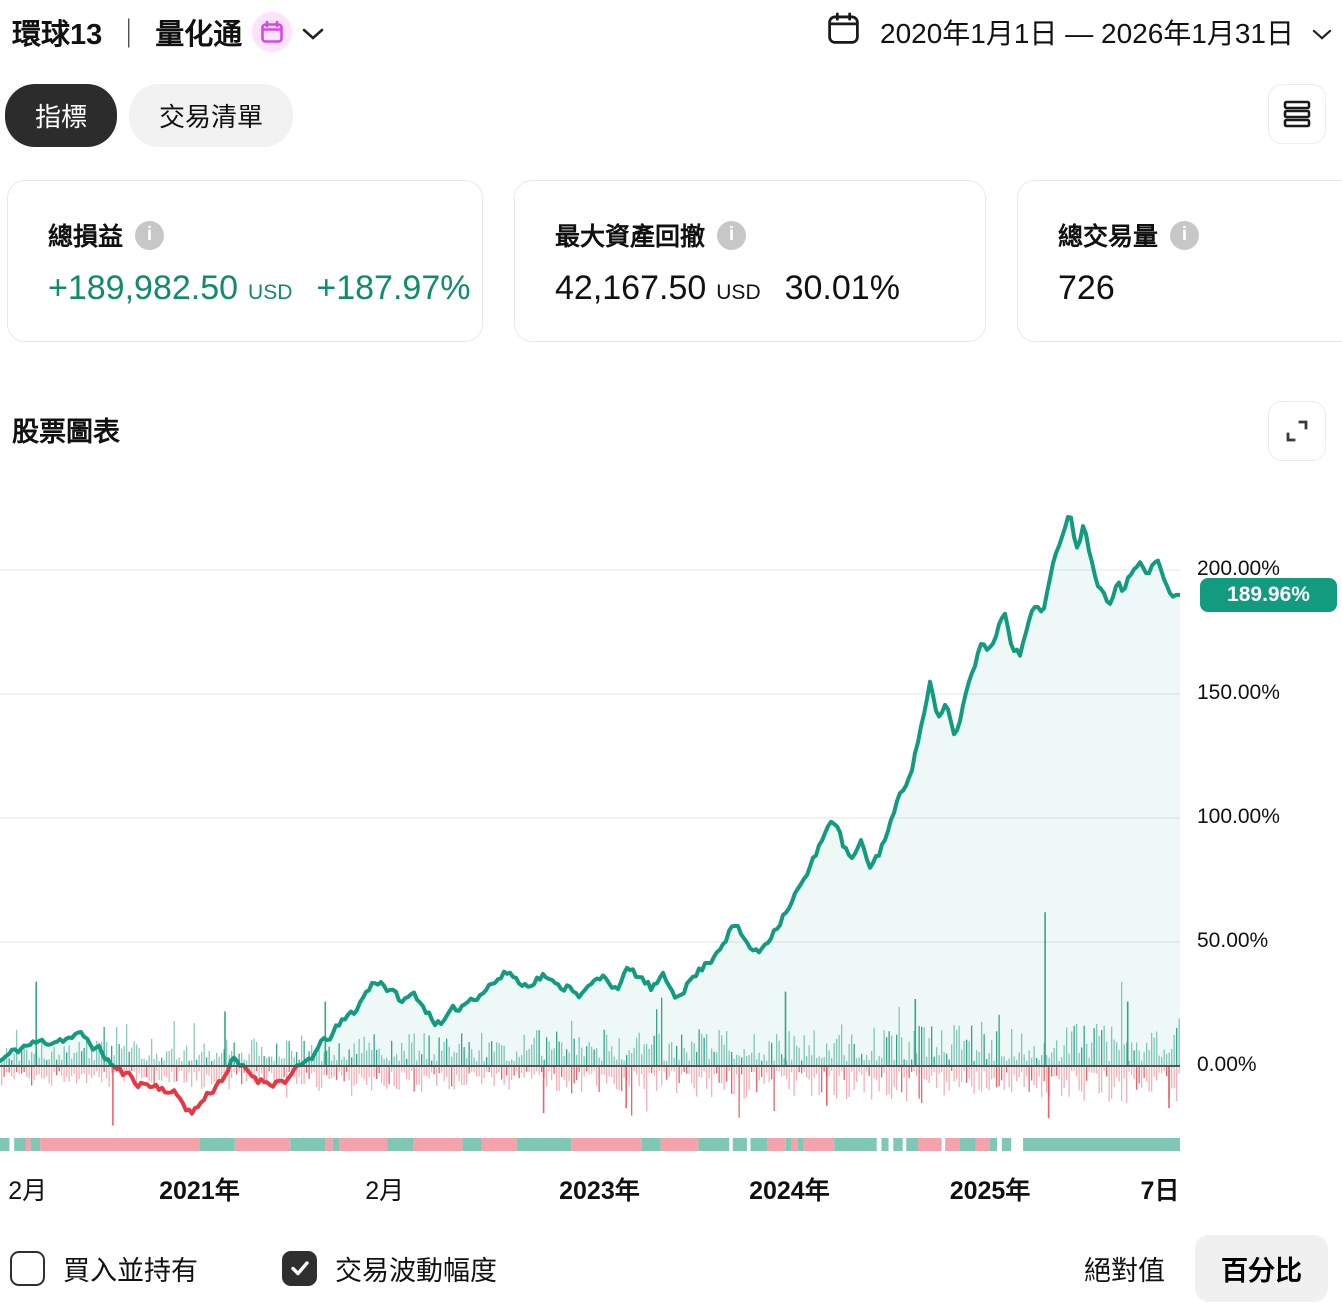 The image size is (1342, 1305). I want to click on y-axis-tick: 100.00%, so click(1238, 816).